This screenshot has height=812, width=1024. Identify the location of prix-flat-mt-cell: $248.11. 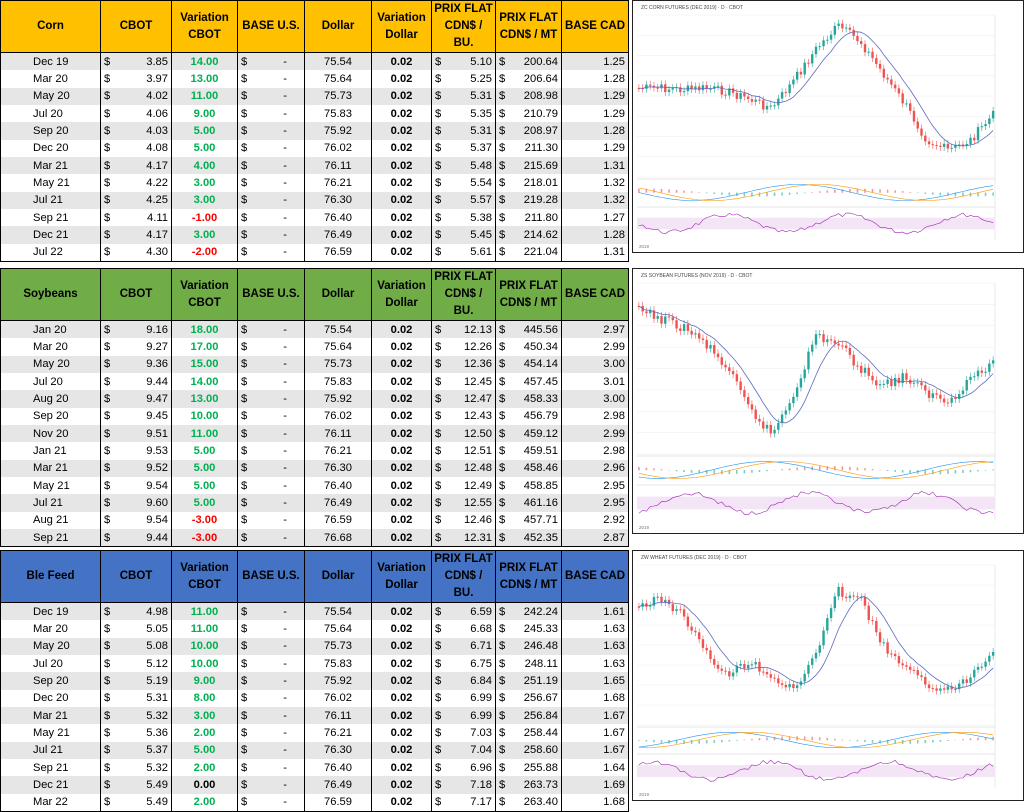
(529, 663).